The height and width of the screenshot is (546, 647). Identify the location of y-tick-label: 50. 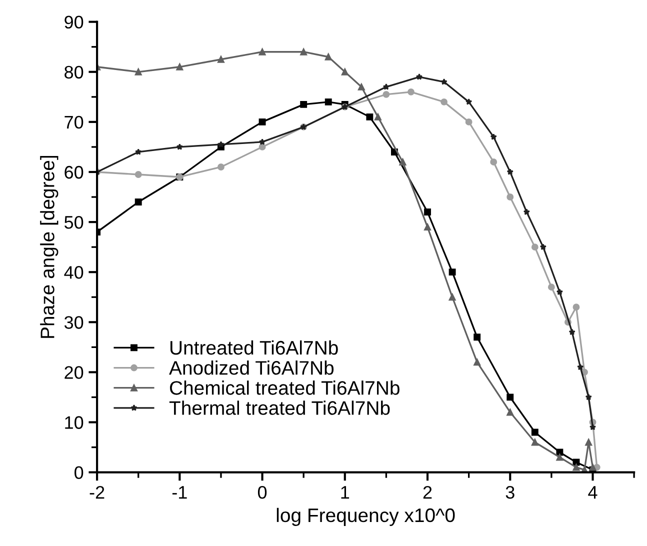
(74, 222).